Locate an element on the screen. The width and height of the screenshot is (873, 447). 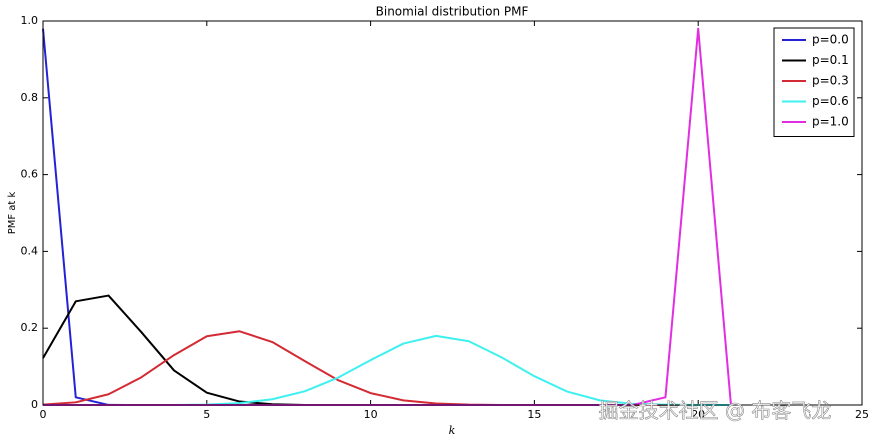
legend-label: p=1.0 is located at coordinates (830, 122).